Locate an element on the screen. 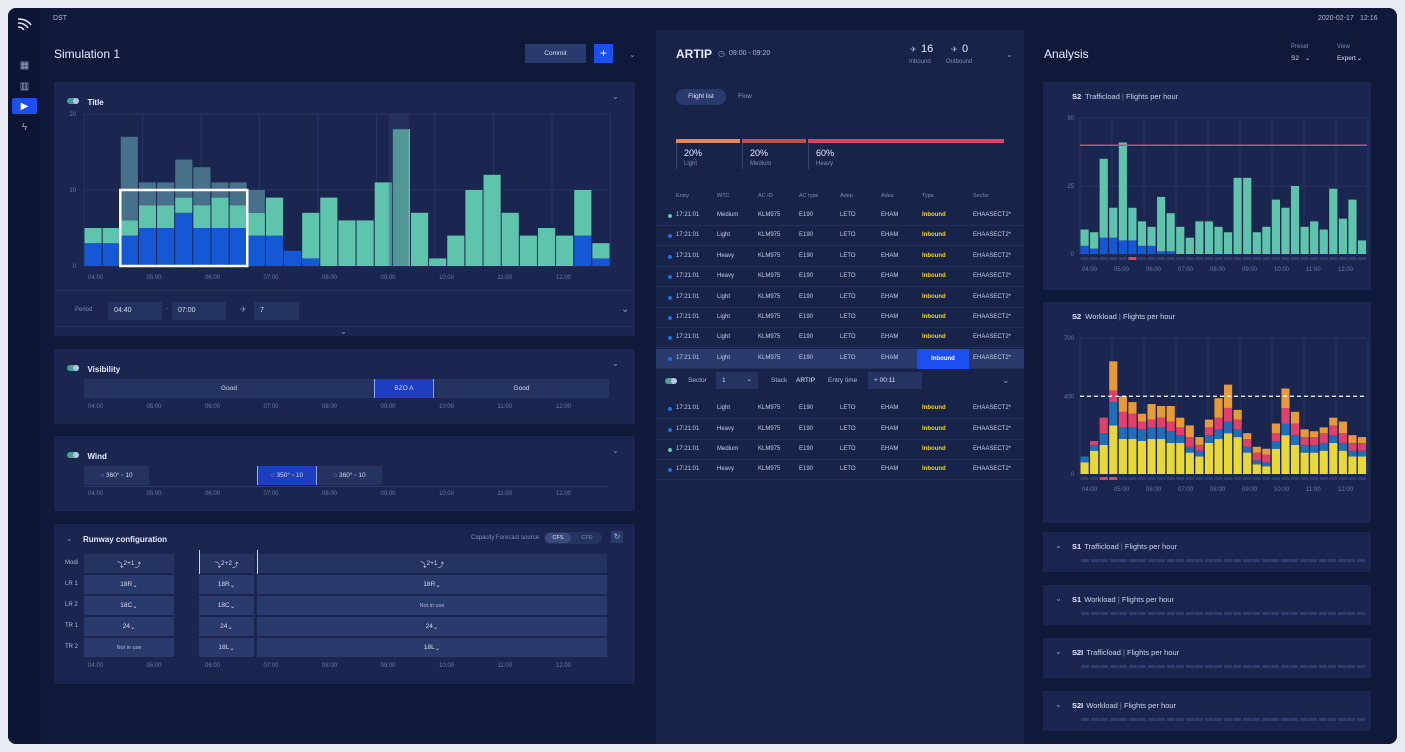 This screenshot has width=1405, height=752. bolt-icon: ϟ is located at coordinates (24, 127).